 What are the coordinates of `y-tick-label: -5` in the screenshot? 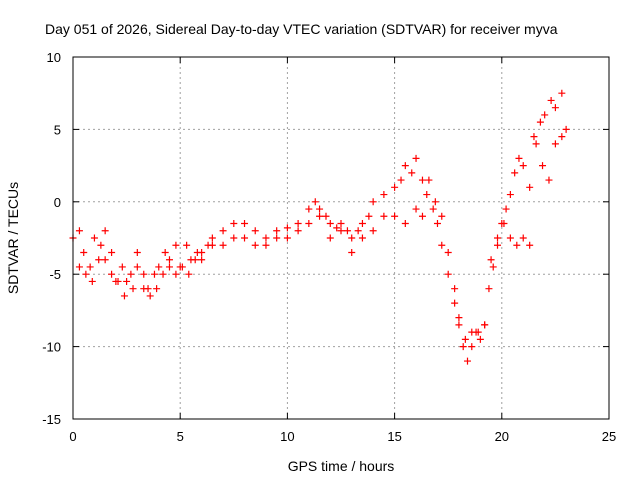 It's located at (55, 274).